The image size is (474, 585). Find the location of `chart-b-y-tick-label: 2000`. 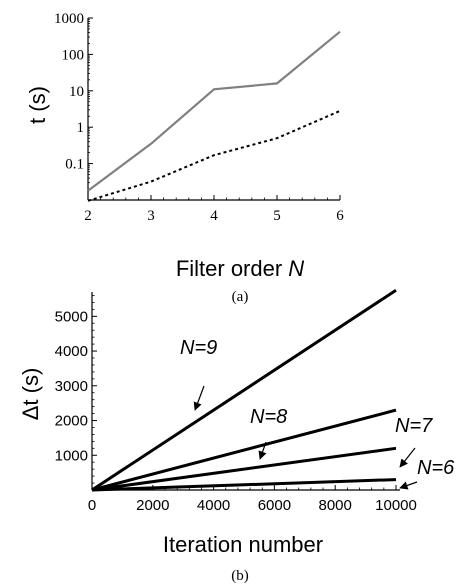

chart-b-y-tick-label: 2000 is located at coordinates (71, 421).